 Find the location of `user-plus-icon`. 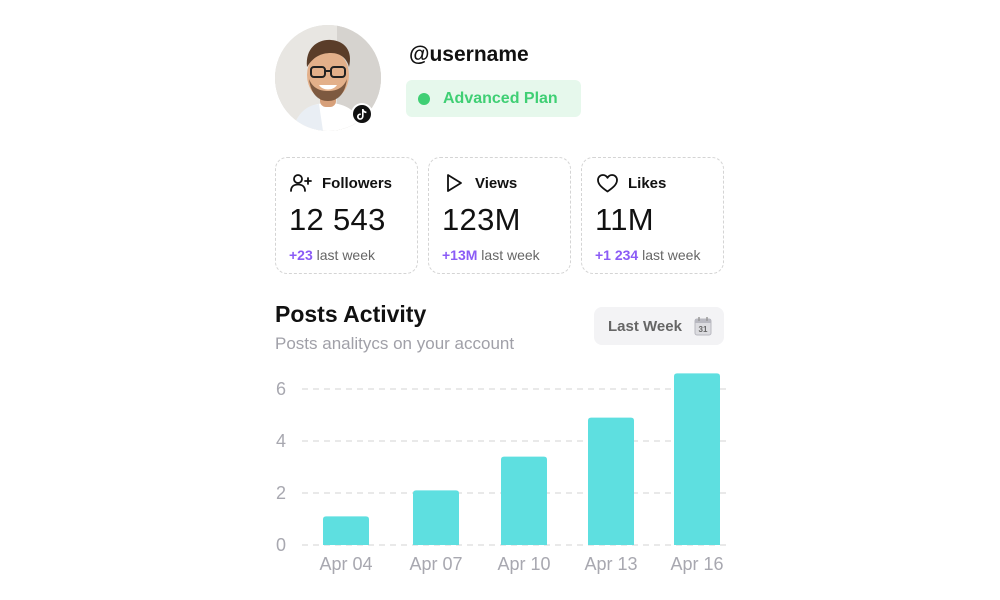

user-plus-icon is located at coordinates (301, 183).